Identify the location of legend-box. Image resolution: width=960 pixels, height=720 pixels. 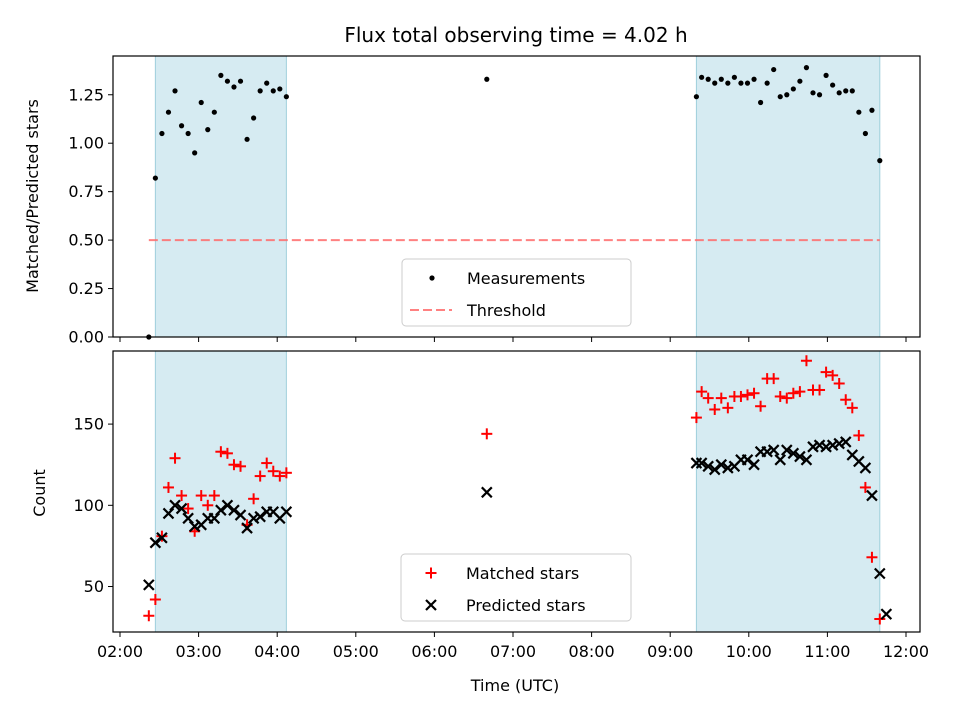
(516, 587).